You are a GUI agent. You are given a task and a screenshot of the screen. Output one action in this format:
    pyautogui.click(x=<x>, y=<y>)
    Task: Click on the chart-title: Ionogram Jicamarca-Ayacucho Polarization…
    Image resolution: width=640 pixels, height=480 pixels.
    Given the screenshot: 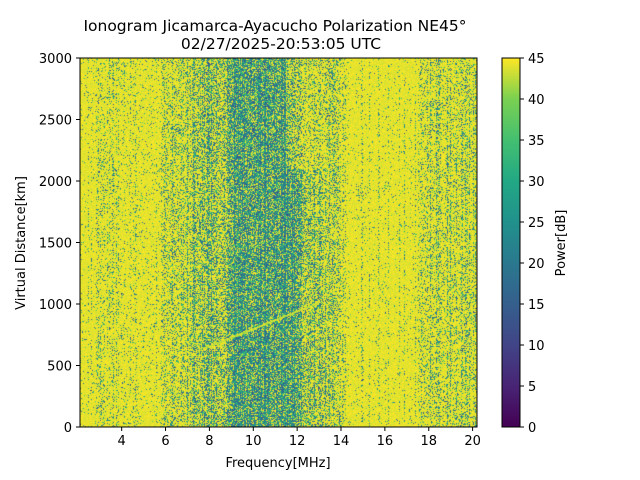 What is the action you would take?
    pyautogui.click(x=274, y=26)
    